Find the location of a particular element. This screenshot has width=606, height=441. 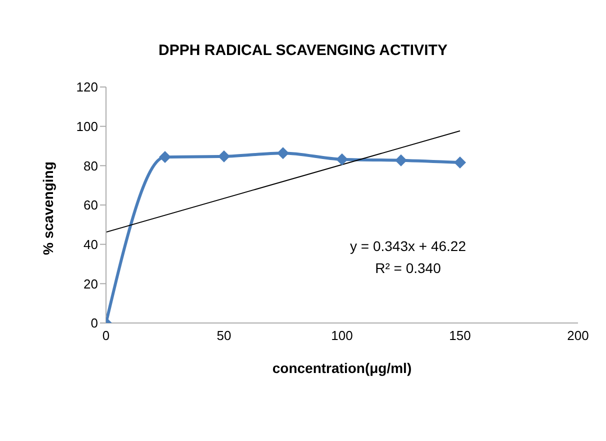

y-tick-label: 100 is located at coordinates (87, 126).